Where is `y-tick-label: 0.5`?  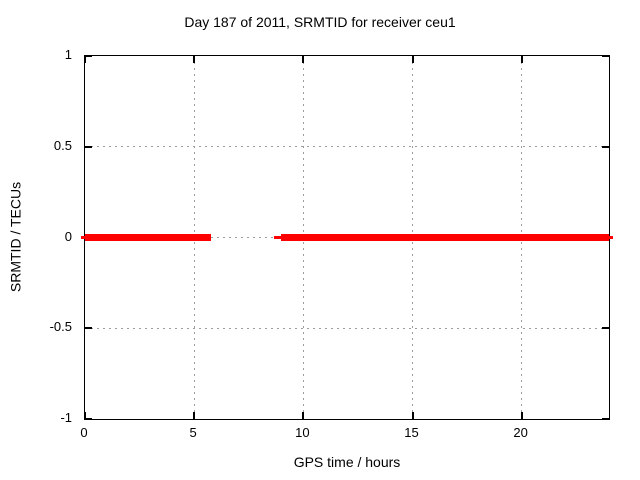
y-tick-label: 0.5 is located at coordinates (62, 145).